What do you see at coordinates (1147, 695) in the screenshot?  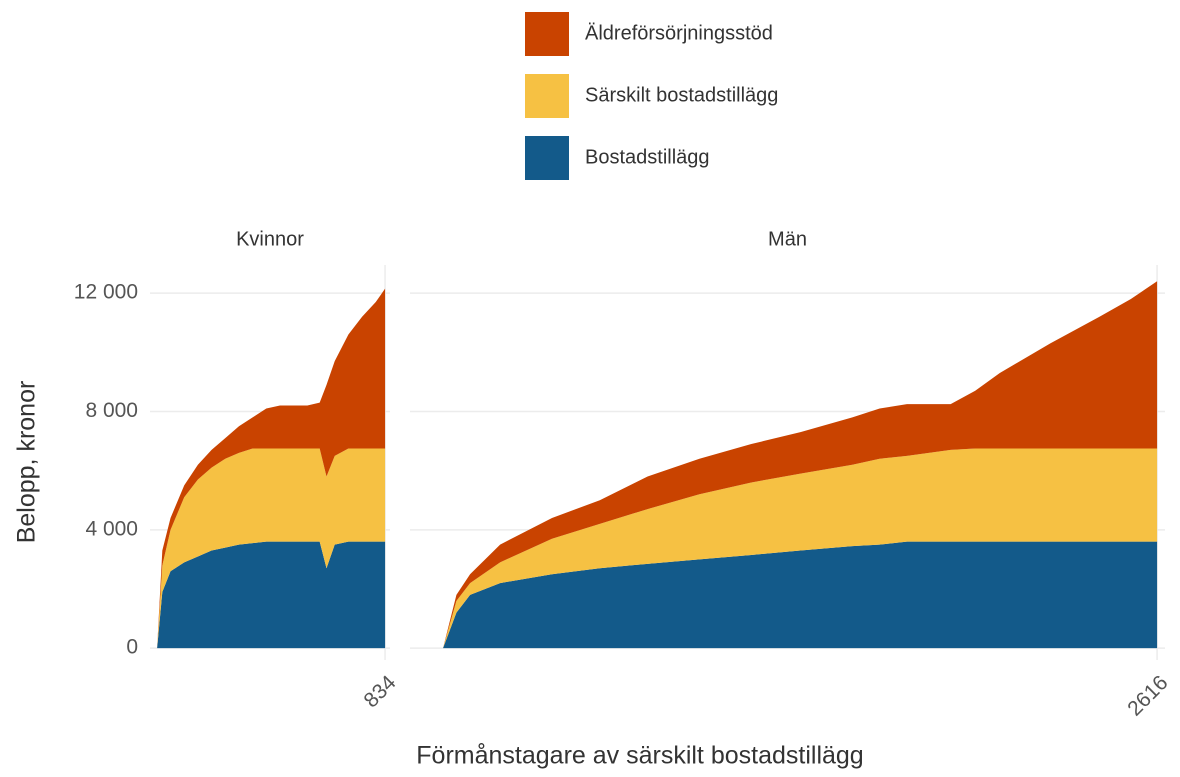 I see `x-tick-label: 2616` at bounding box center [1147, 695].